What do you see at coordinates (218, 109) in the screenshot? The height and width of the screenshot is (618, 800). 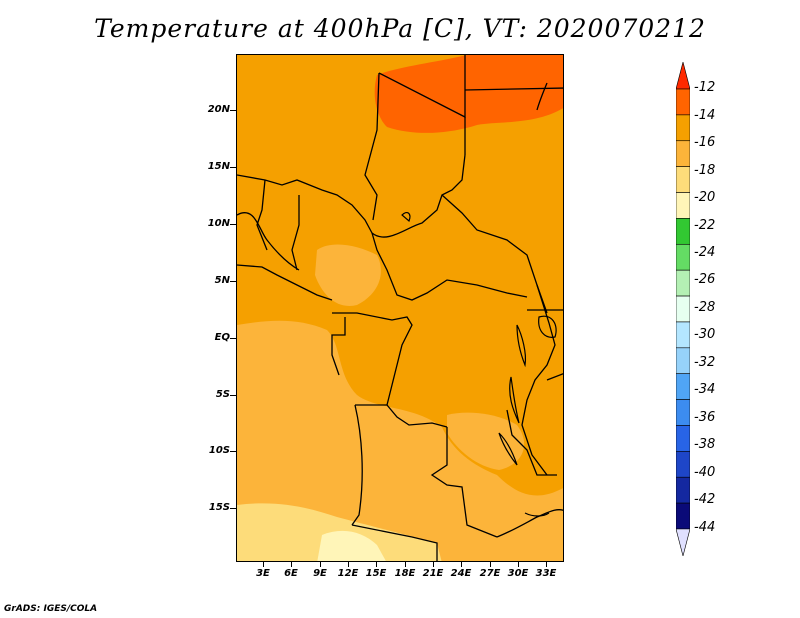 I see `lat-label-20n: 20N` at bounding box center [218, 109].